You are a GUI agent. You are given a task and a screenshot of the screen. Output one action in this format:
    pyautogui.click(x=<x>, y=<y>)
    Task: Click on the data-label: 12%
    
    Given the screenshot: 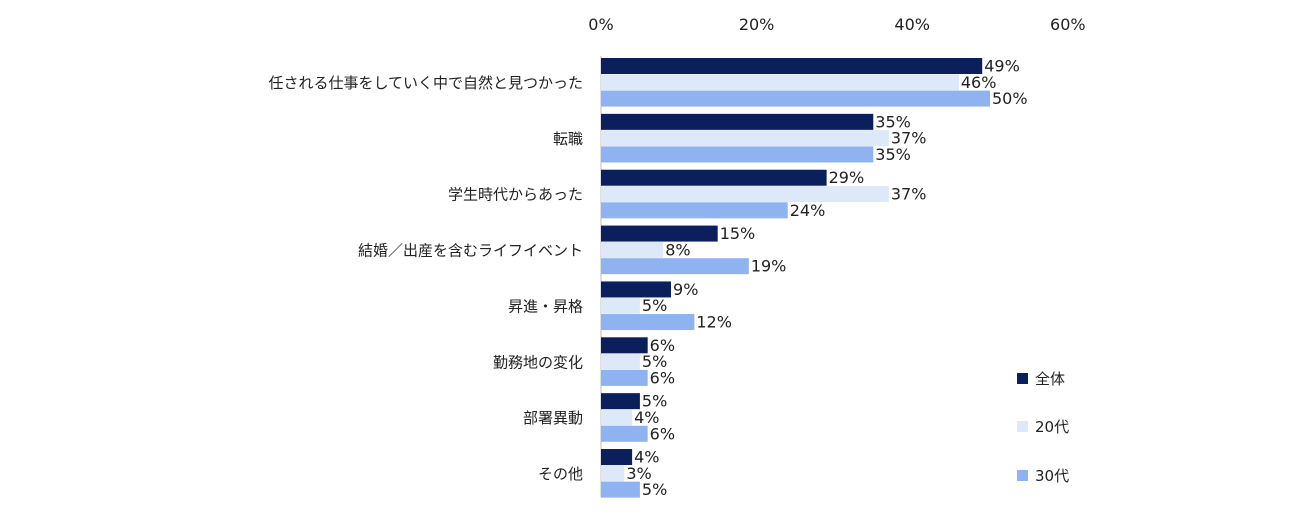 What is the action you would take?
    pyautogui.click(x=714, y=322)
    